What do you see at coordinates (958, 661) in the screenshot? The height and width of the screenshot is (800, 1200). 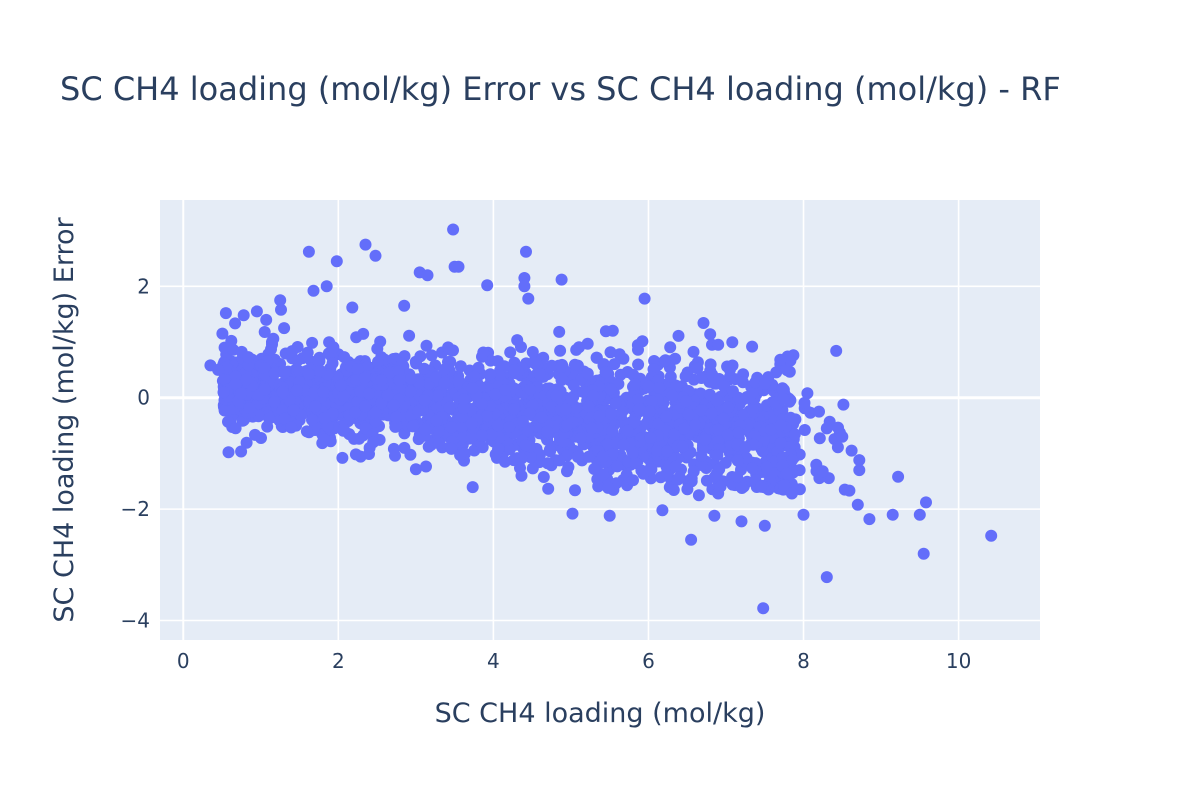 I see `x-tick-label: 10` at bounding box center [958, 661].